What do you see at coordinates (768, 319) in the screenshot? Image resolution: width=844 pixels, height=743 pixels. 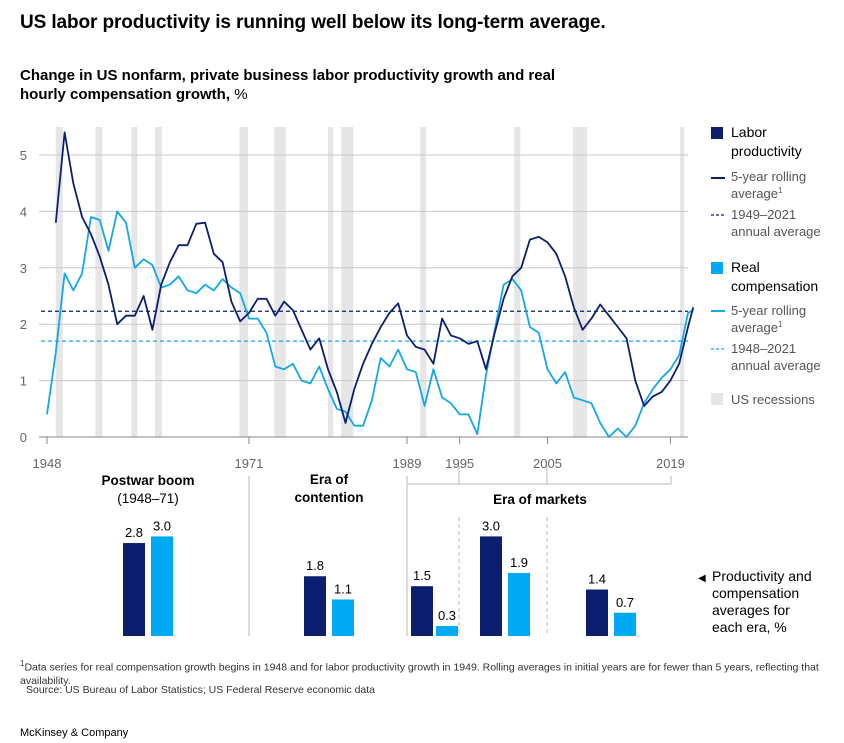 I see `legend-comp-rolling: 5-year rolling average1` at bounding box center [768, 319].